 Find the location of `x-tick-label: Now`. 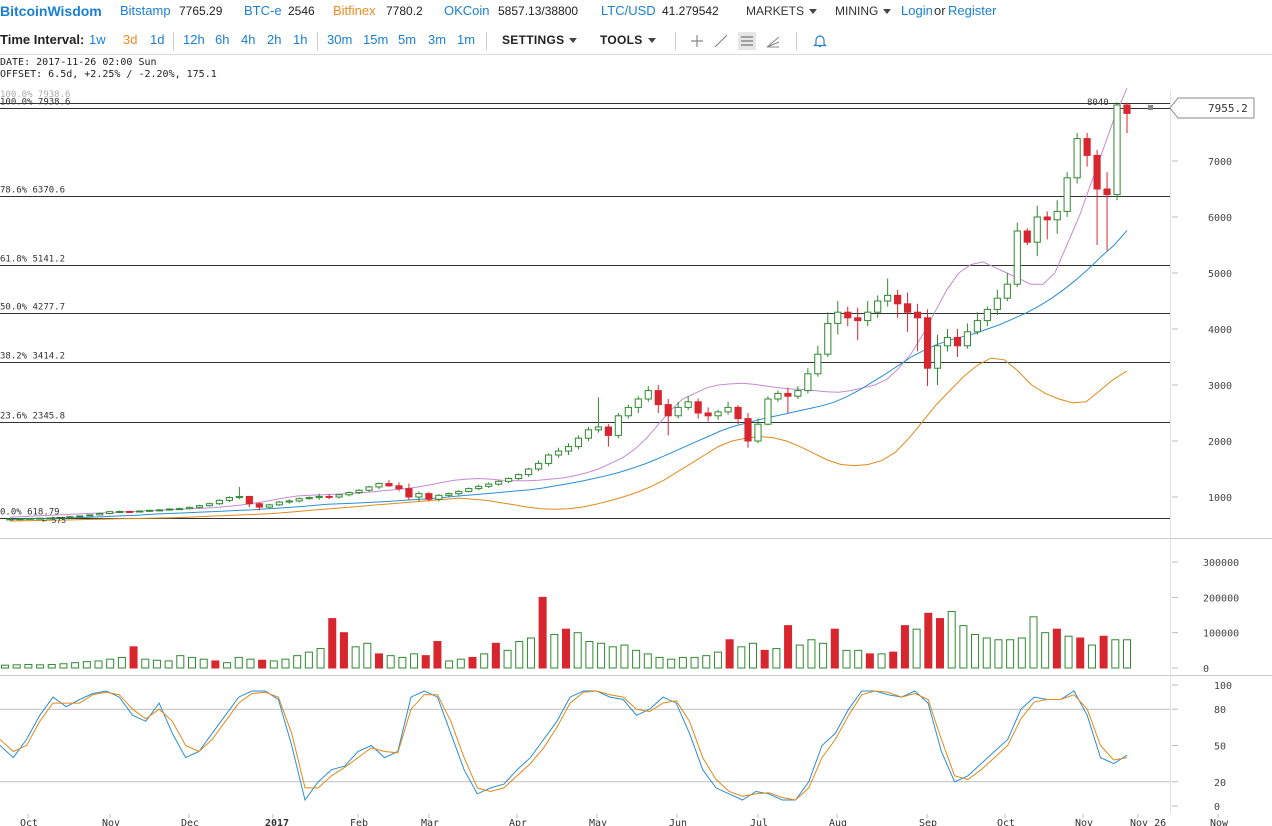

x-tick-label: Now is located at coordinates (1219, 822).